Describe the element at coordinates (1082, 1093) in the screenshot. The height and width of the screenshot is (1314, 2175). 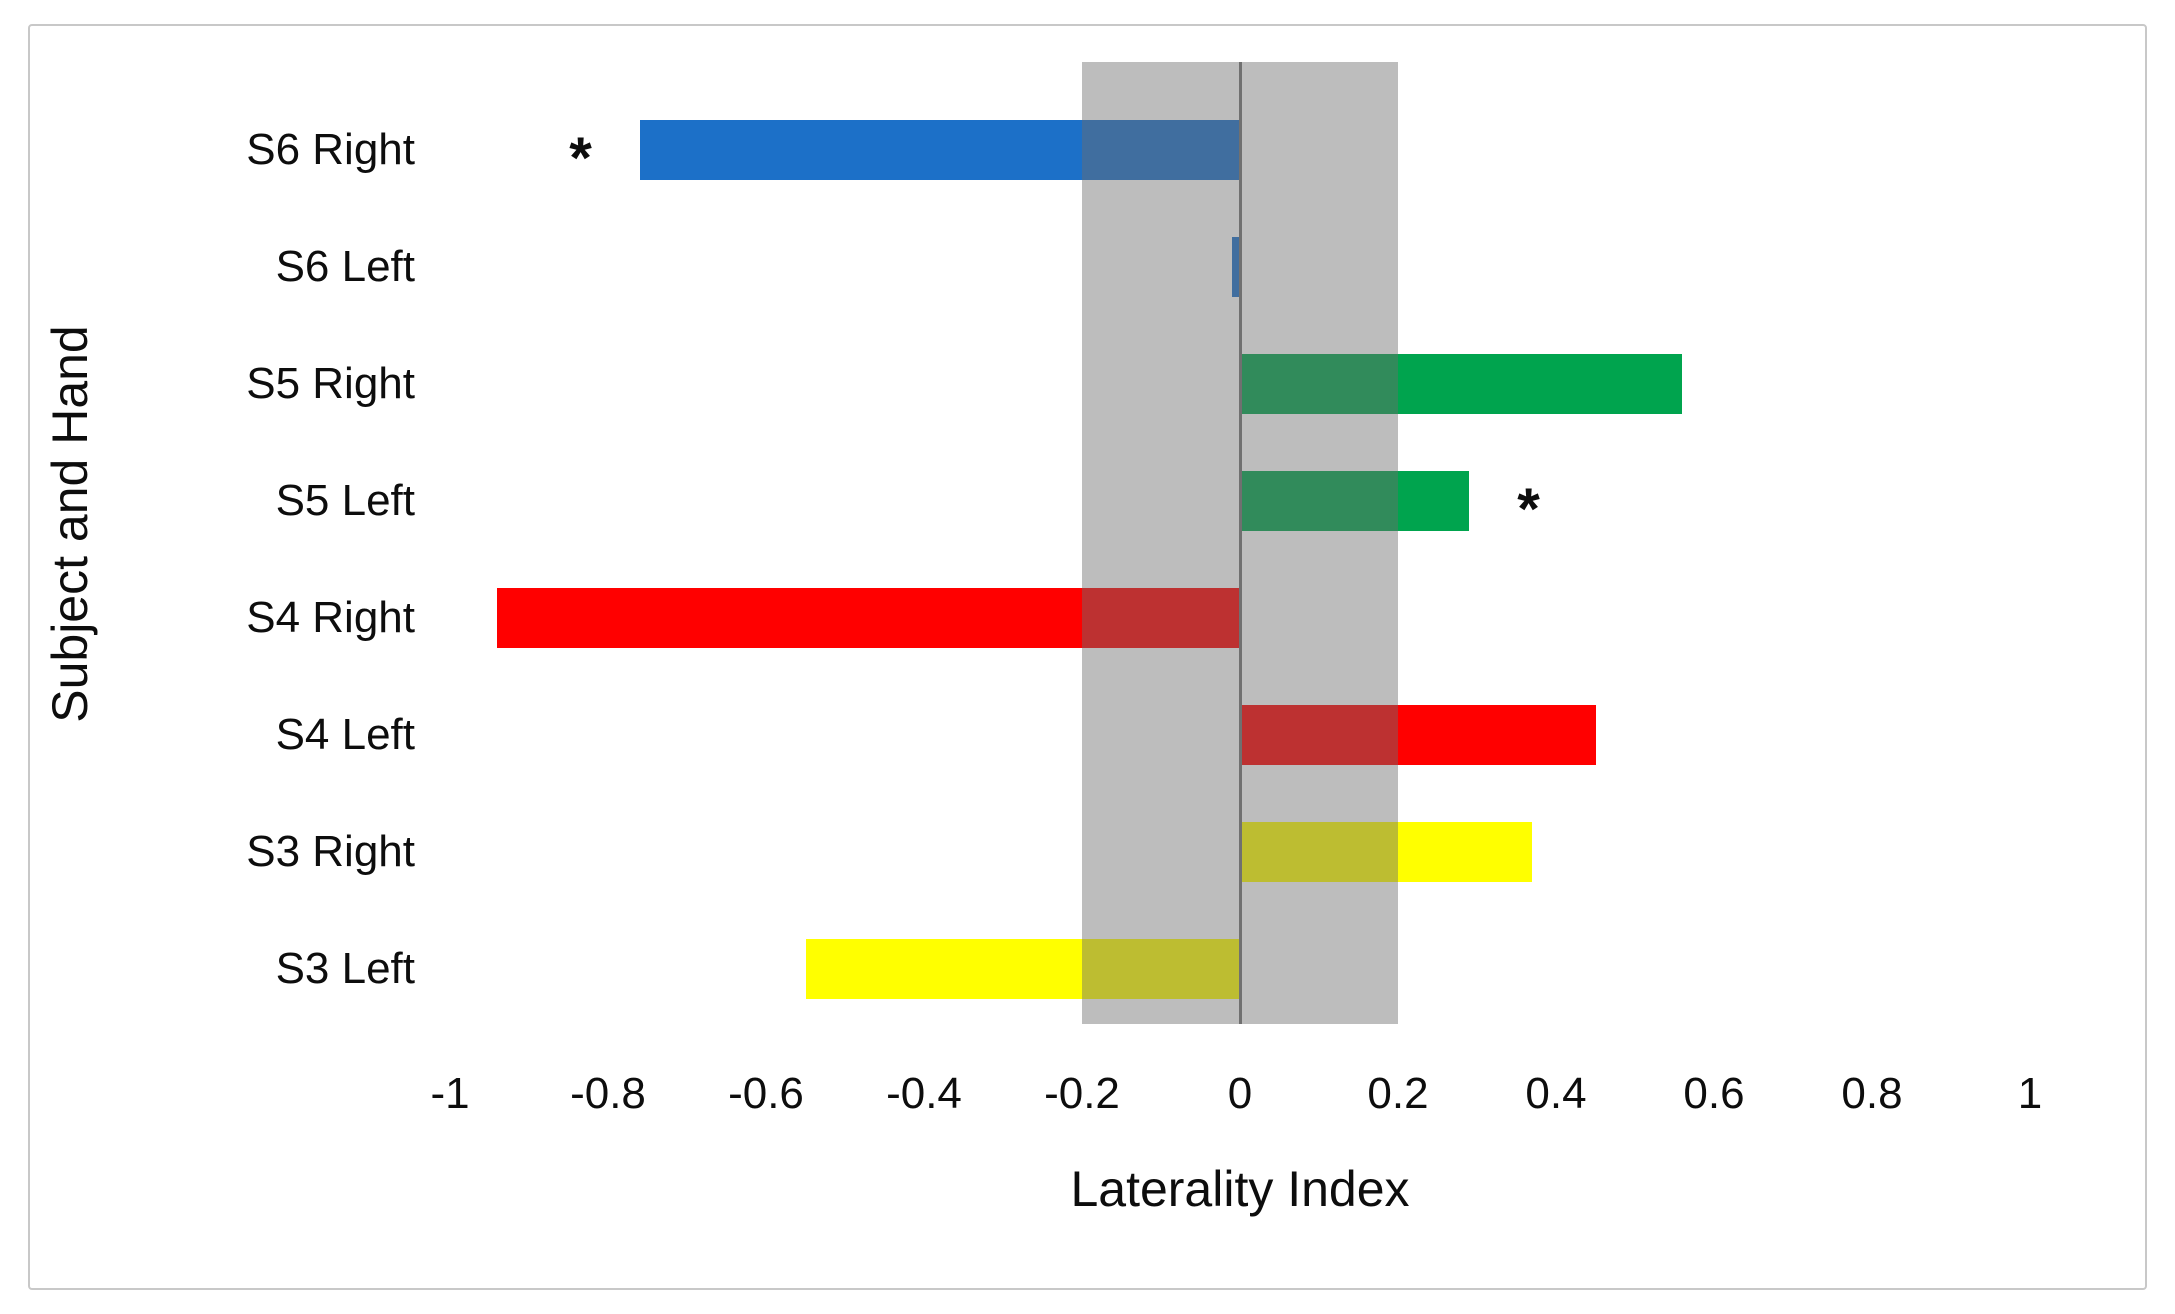
I see `x-tick--0.2: -0.2` at that location.